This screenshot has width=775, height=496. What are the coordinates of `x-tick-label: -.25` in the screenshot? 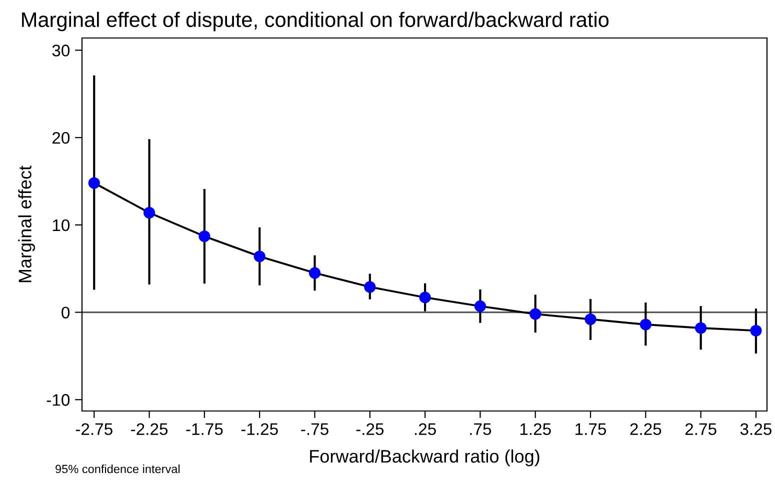 It's located at (370, 429).